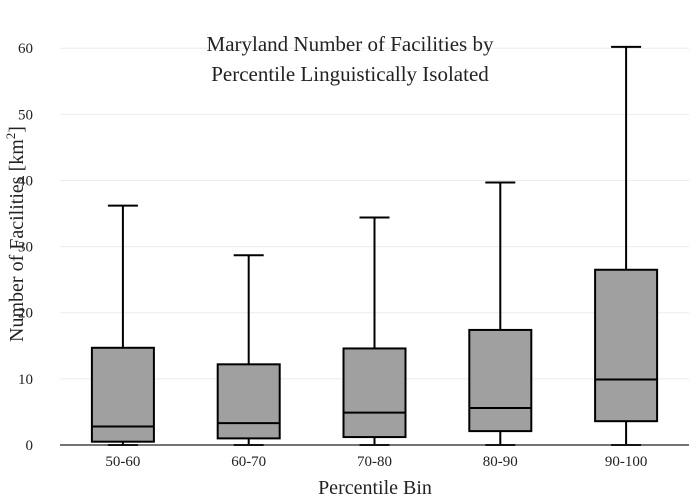  Describe the element at coordinates (350, 74) in the screenshot. I see `chart-title-line-2: Percentile Linguistically Isolated` at that location.